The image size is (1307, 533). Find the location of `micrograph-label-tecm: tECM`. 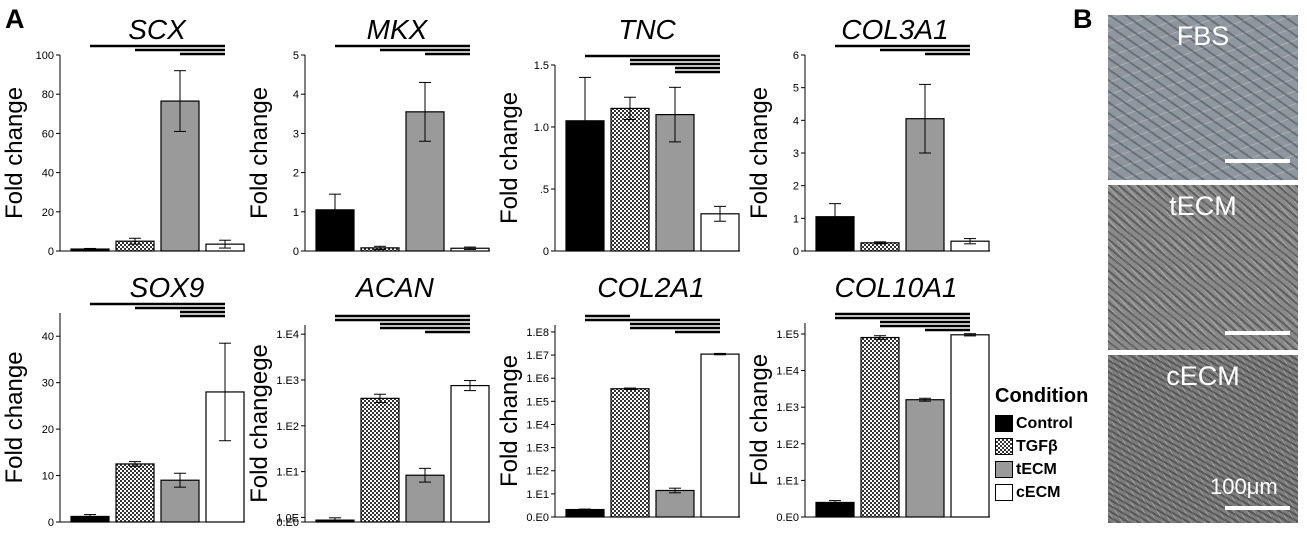

micrograph-label-tecm: tECM is located at coordinates (1203, 206).